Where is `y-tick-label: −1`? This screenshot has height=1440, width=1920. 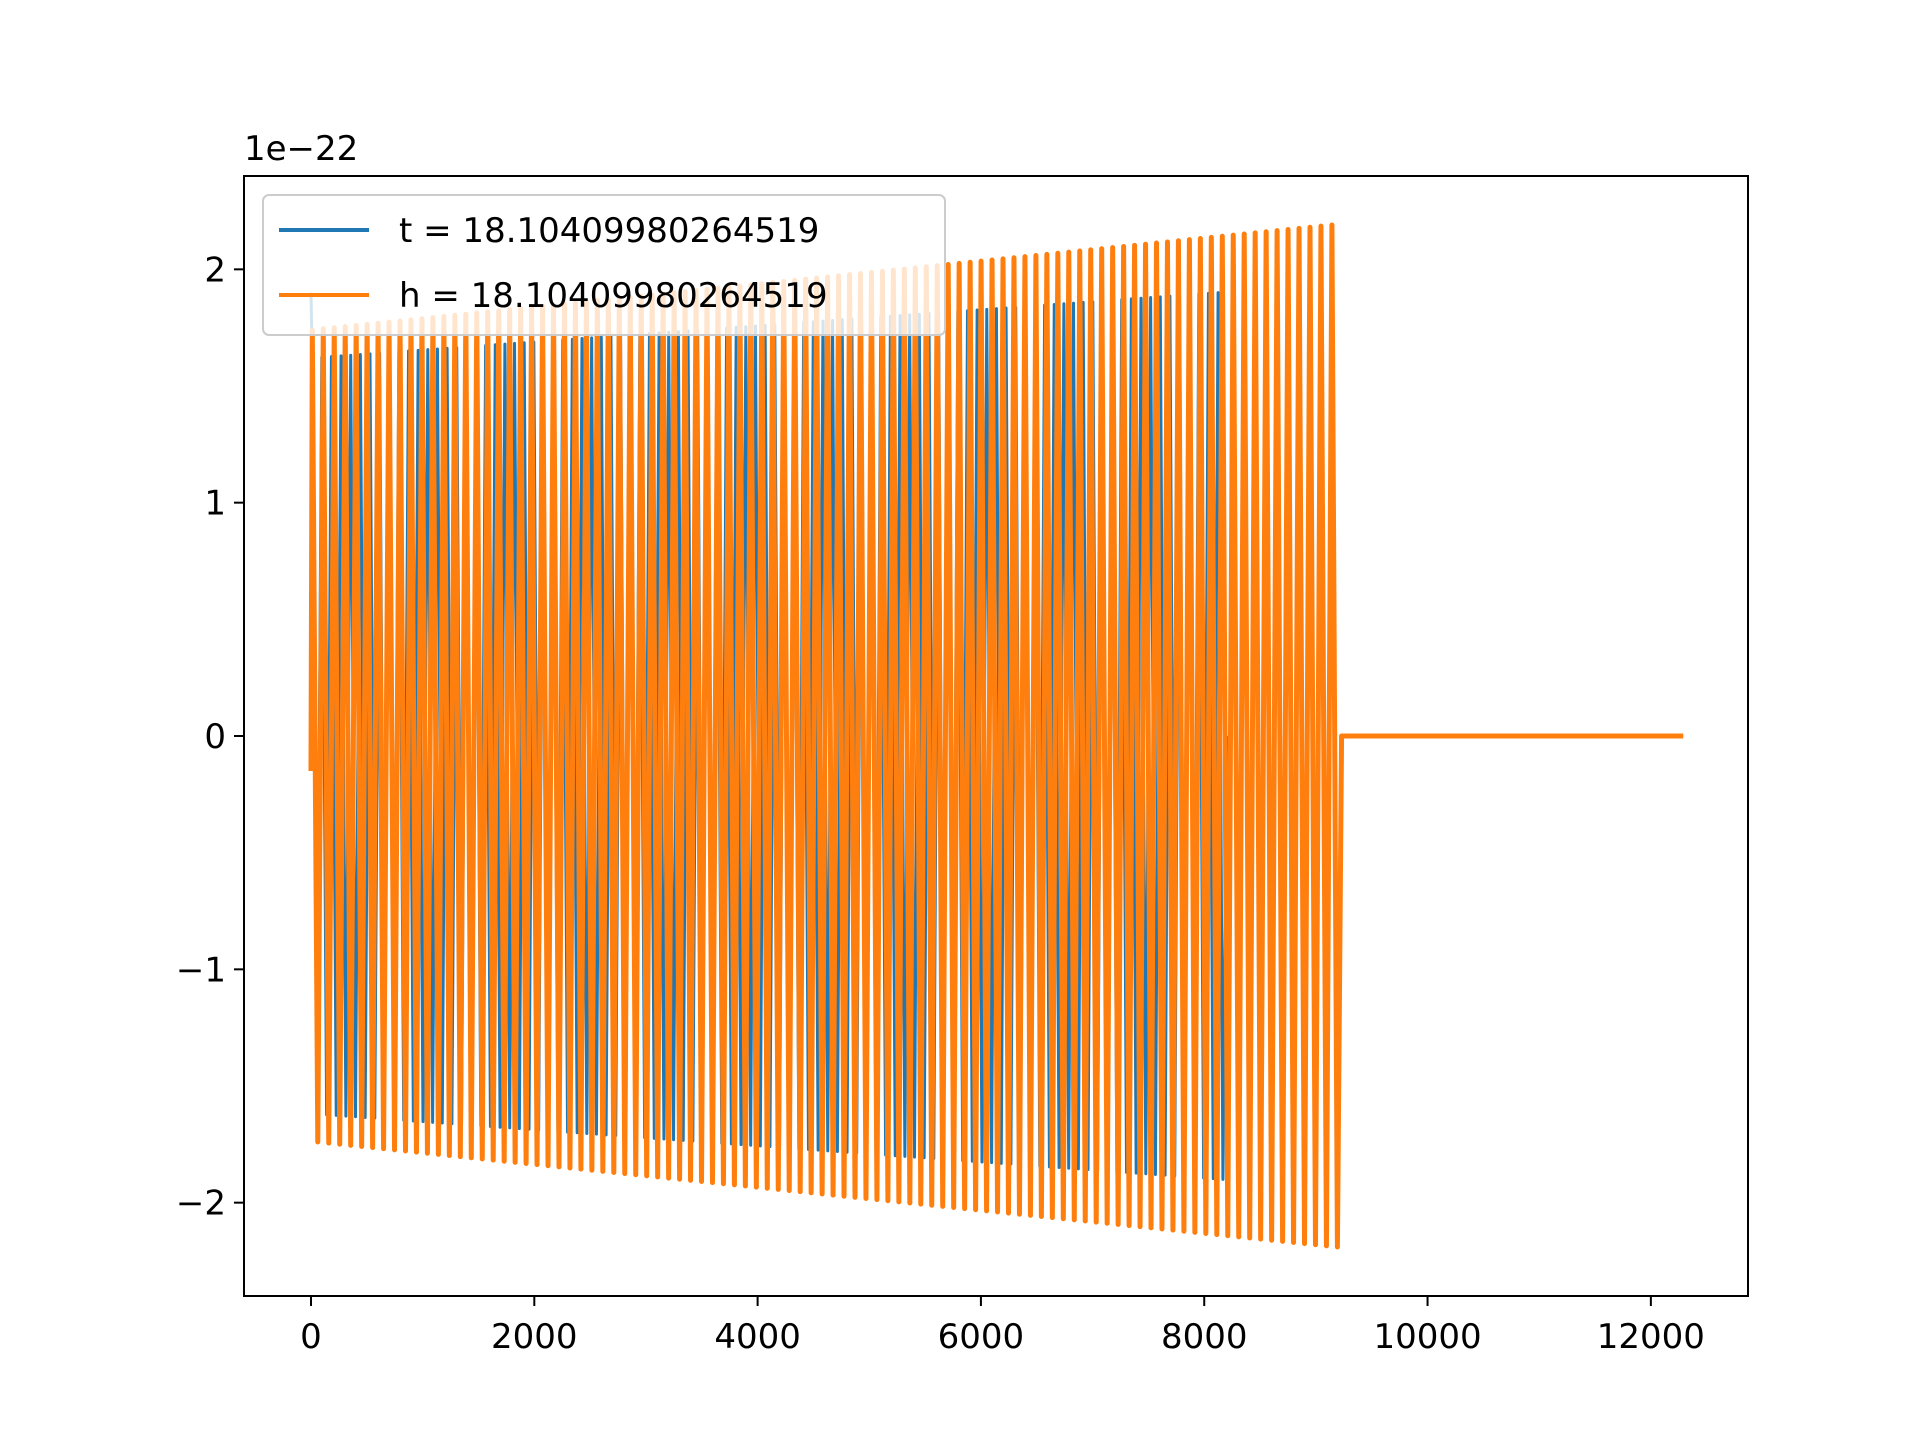 y-tick-label: −1 is located at coordinates (201, 970).